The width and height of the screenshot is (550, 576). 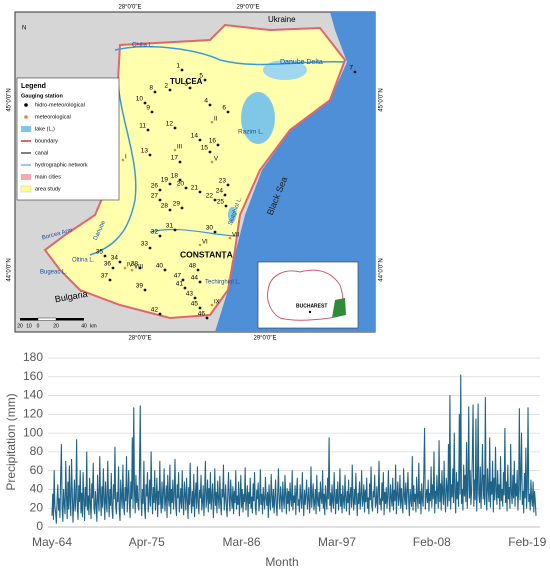 I want to click on station-label: 8, so click(x=151, y=88).